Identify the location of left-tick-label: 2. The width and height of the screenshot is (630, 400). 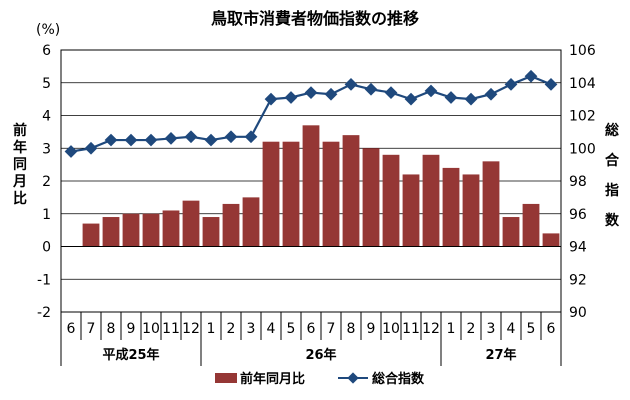
(46, 182).